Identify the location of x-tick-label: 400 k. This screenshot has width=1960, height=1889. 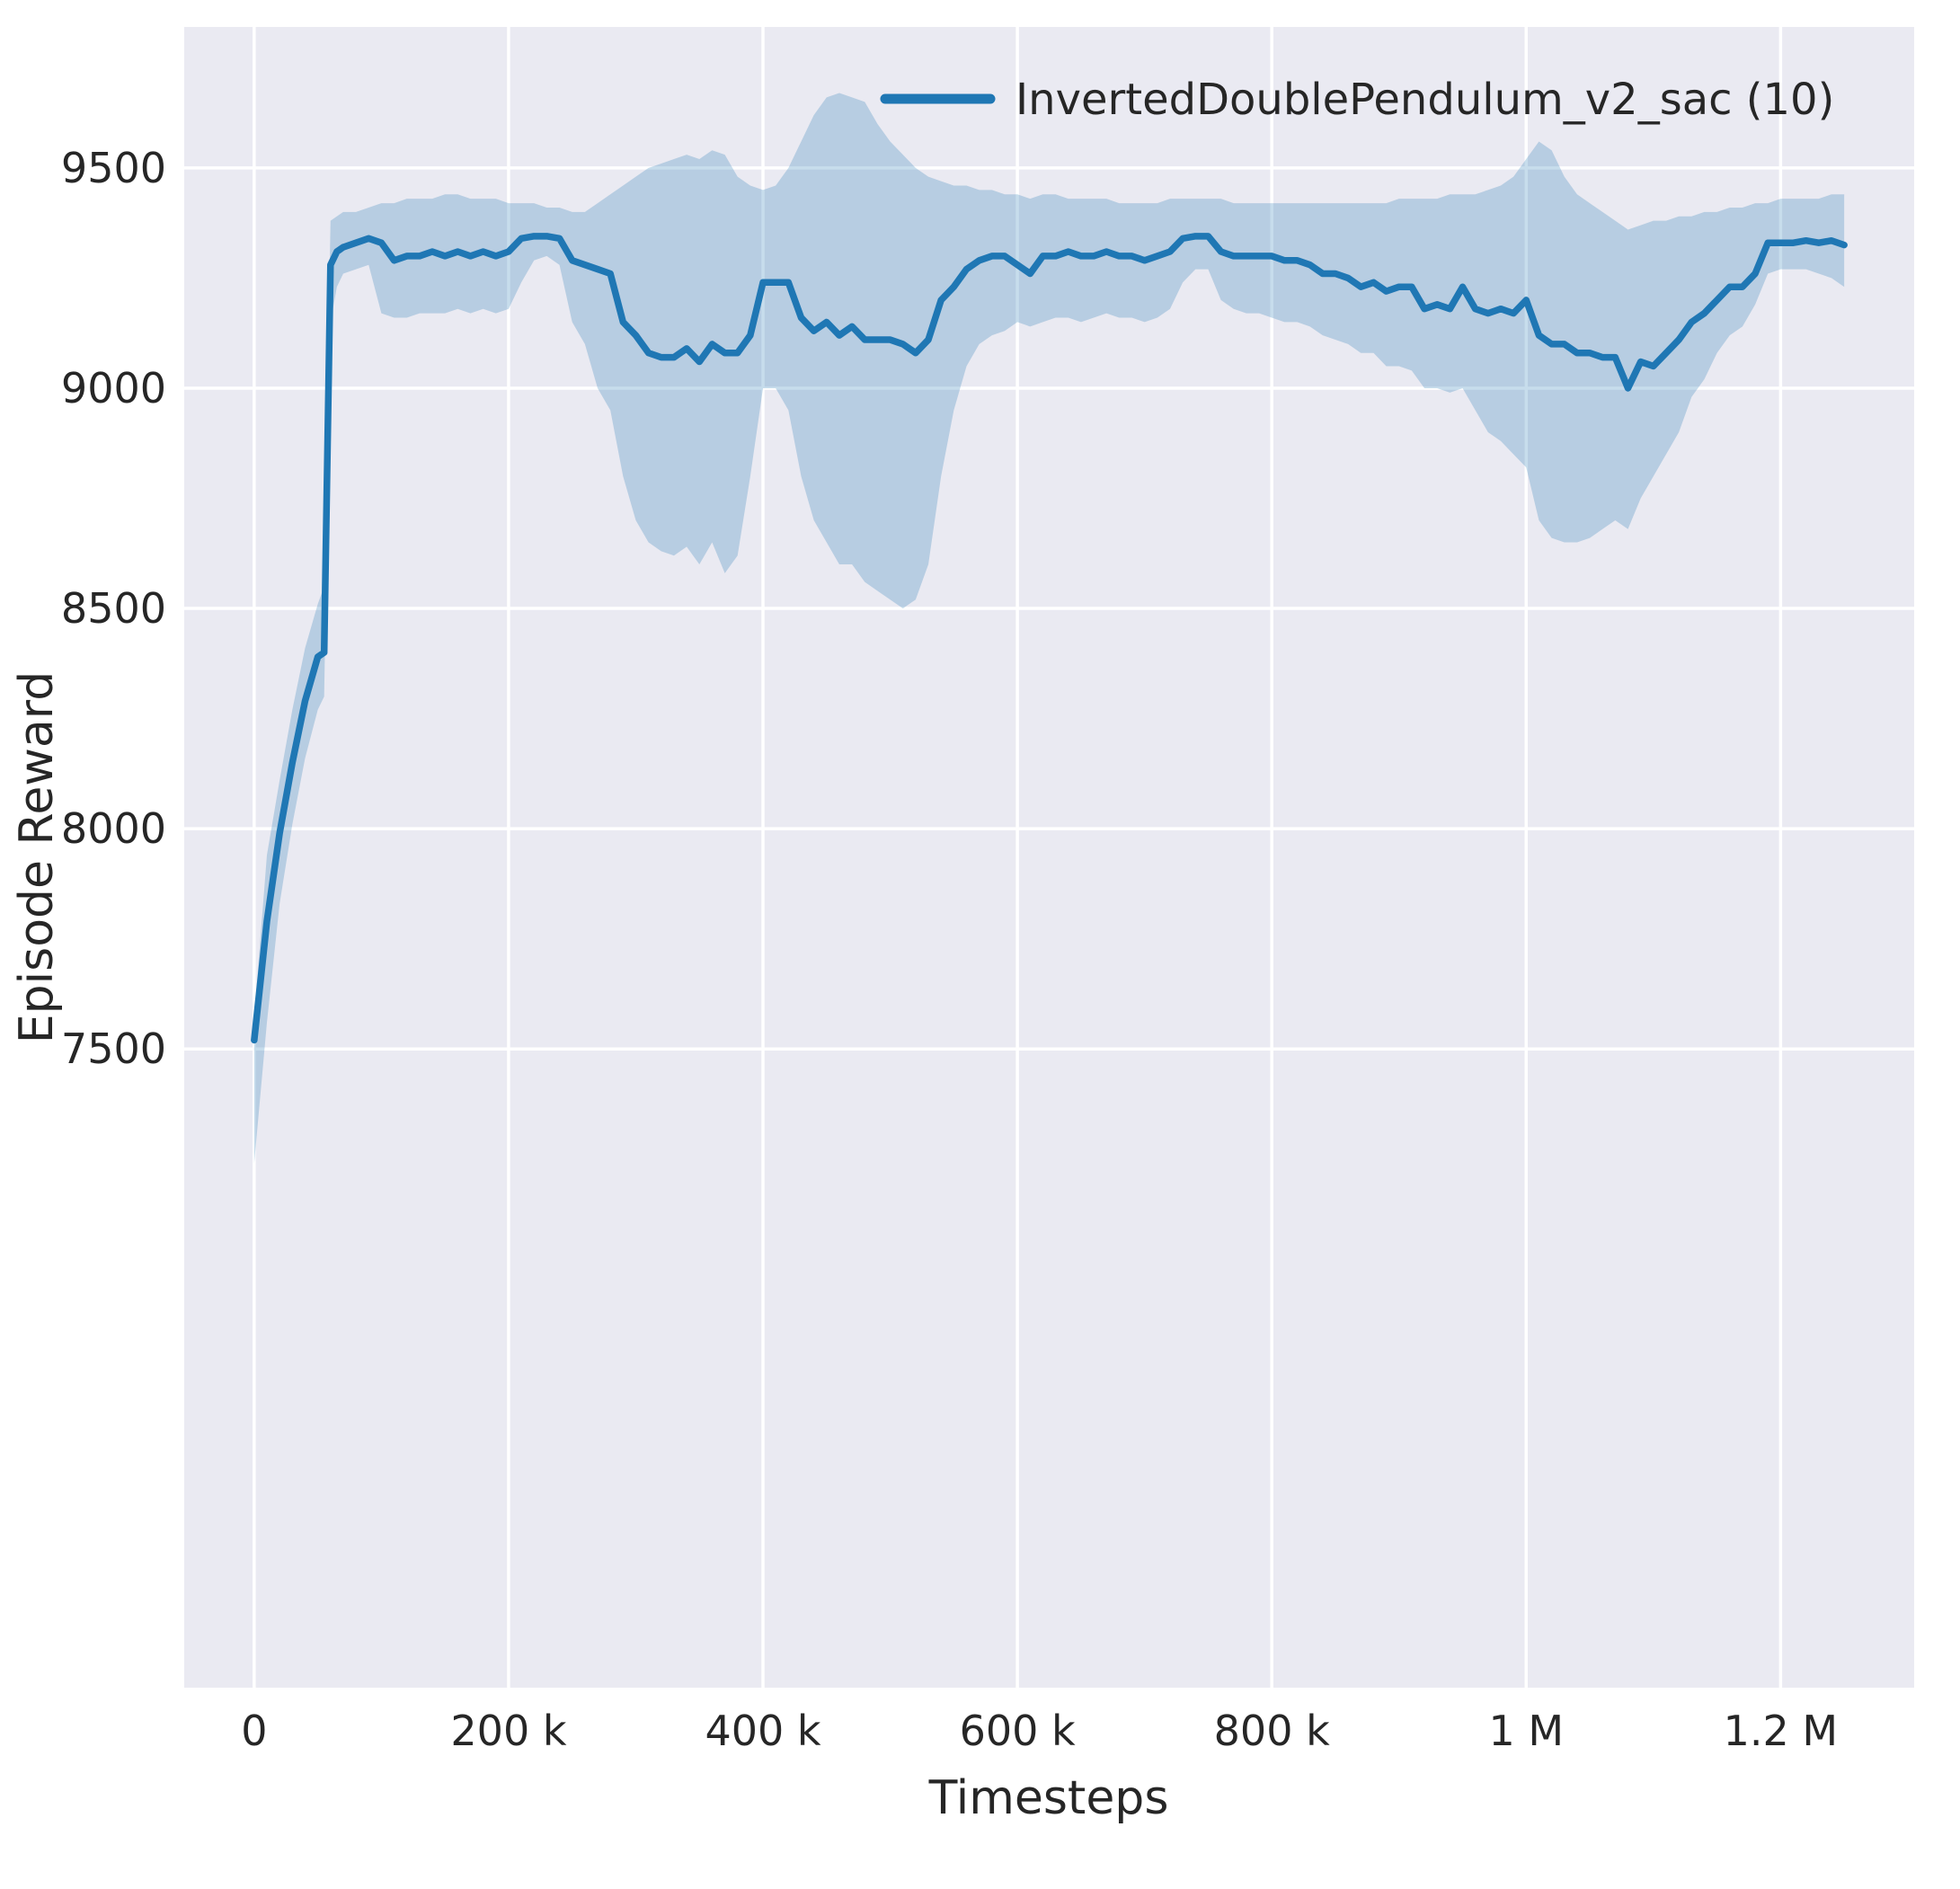
(763, 1731).